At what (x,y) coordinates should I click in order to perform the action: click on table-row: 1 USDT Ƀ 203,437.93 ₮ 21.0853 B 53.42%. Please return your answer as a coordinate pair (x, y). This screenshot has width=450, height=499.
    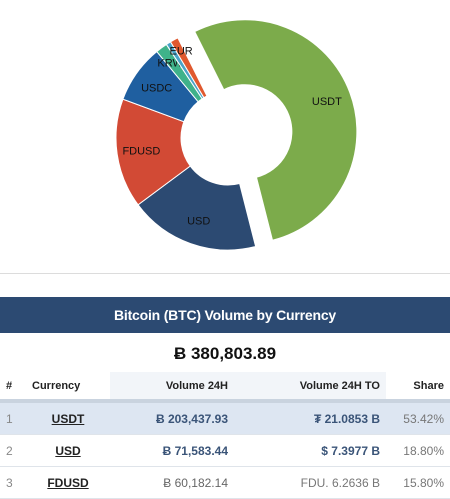
    Looking at the image, I should click on (225, 418).